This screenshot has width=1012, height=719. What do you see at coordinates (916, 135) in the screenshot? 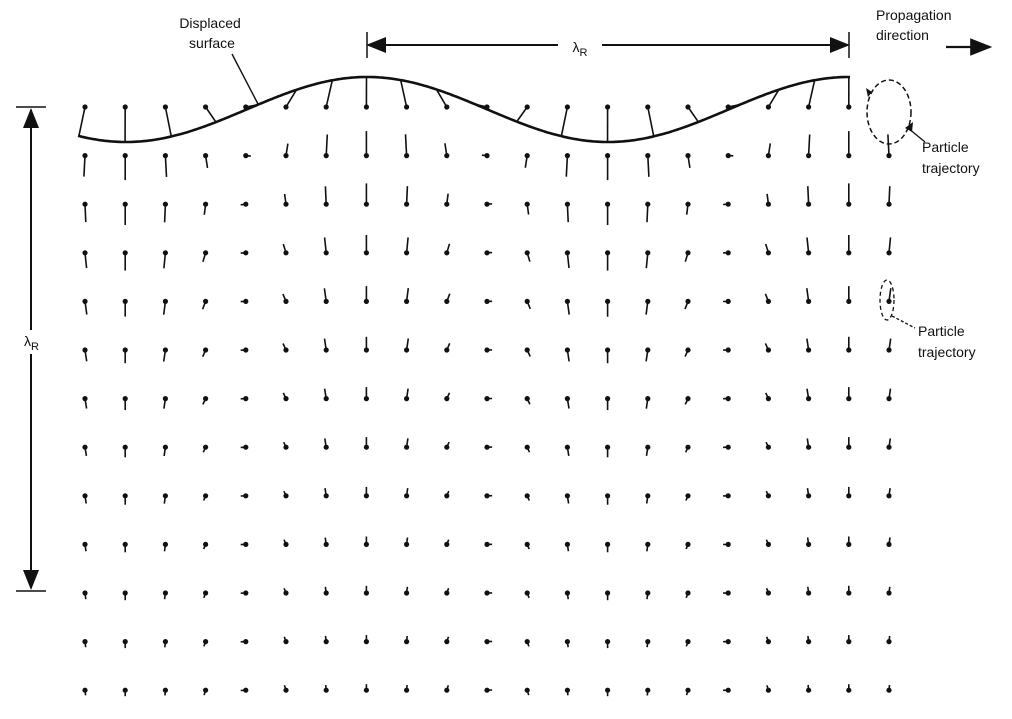
I see `leader-line` at bounding box center [916, 135].